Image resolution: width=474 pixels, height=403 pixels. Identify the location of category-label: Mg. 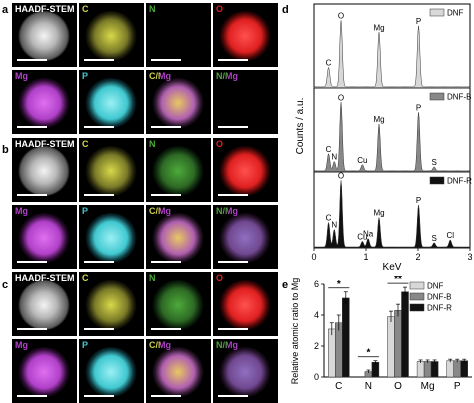
(428, 386).